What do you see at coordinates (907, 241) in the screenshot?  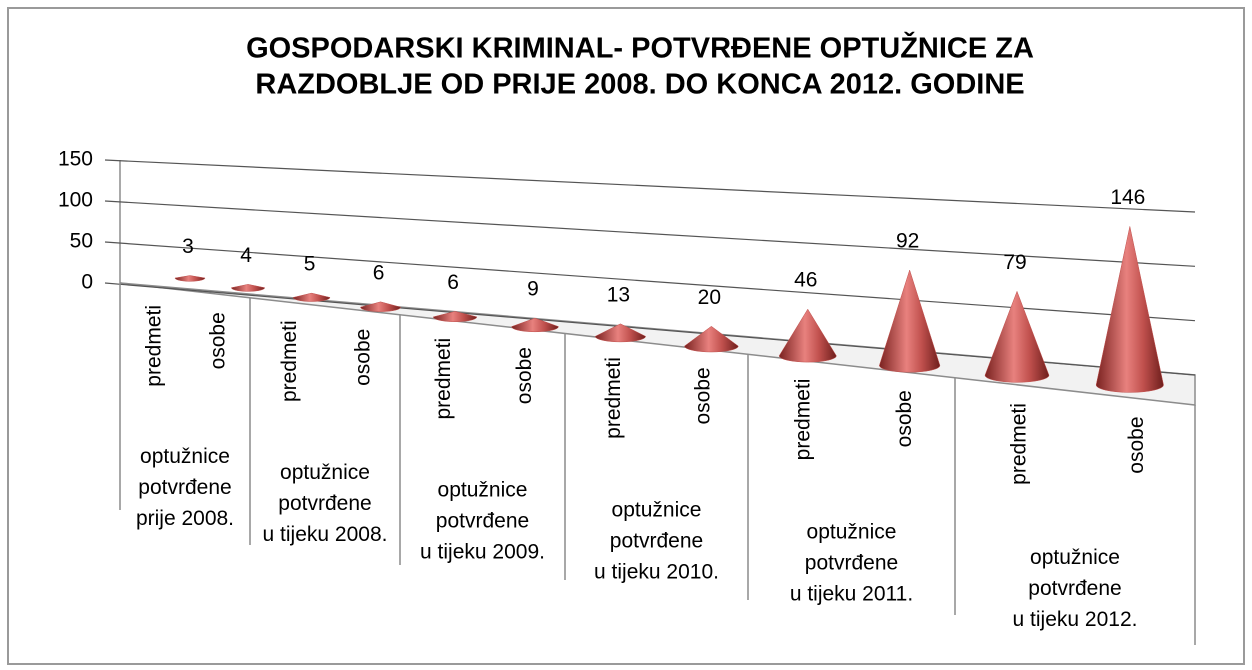 I see `value-label: 92` at bounding box center [907, 241].